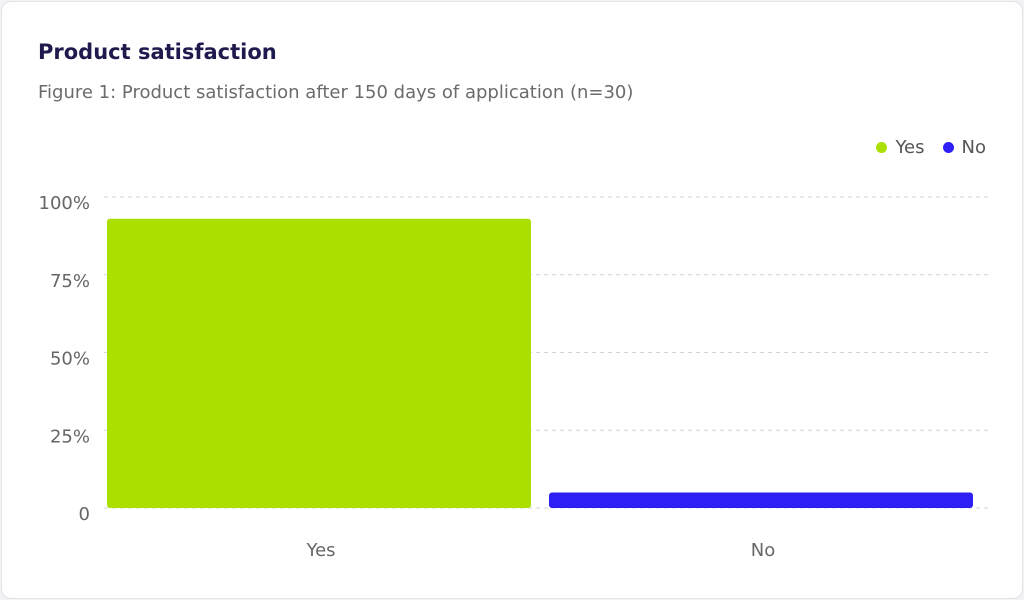 The image size is (1024, 600). What do you see at coordinates (973, 147) in the screenshot?
I see `legend-label-no: No` at bounding box center [973, 147].